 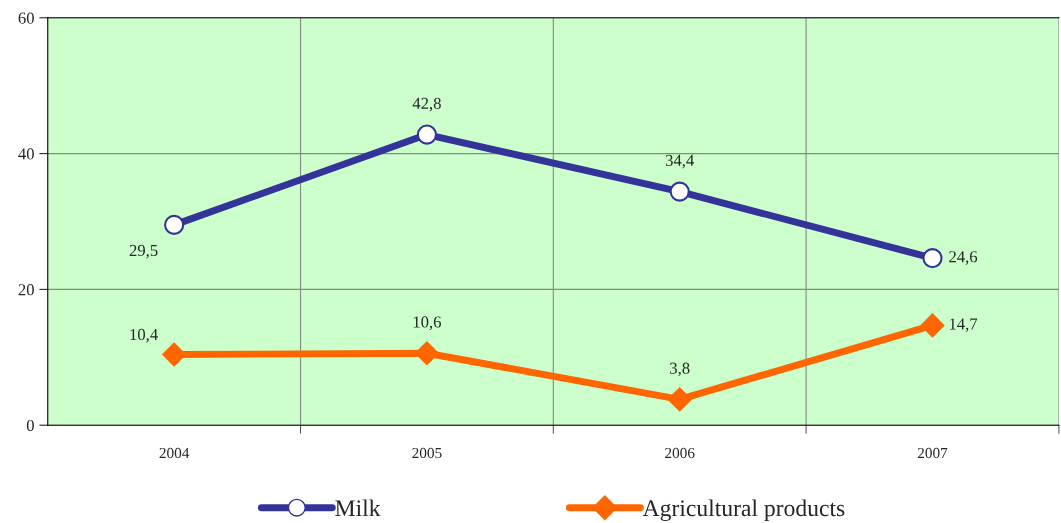 What do you see at coordinates (963, 325) in the screenshot?
I see `data-label: 14,7` at bounding box center [963, 325].